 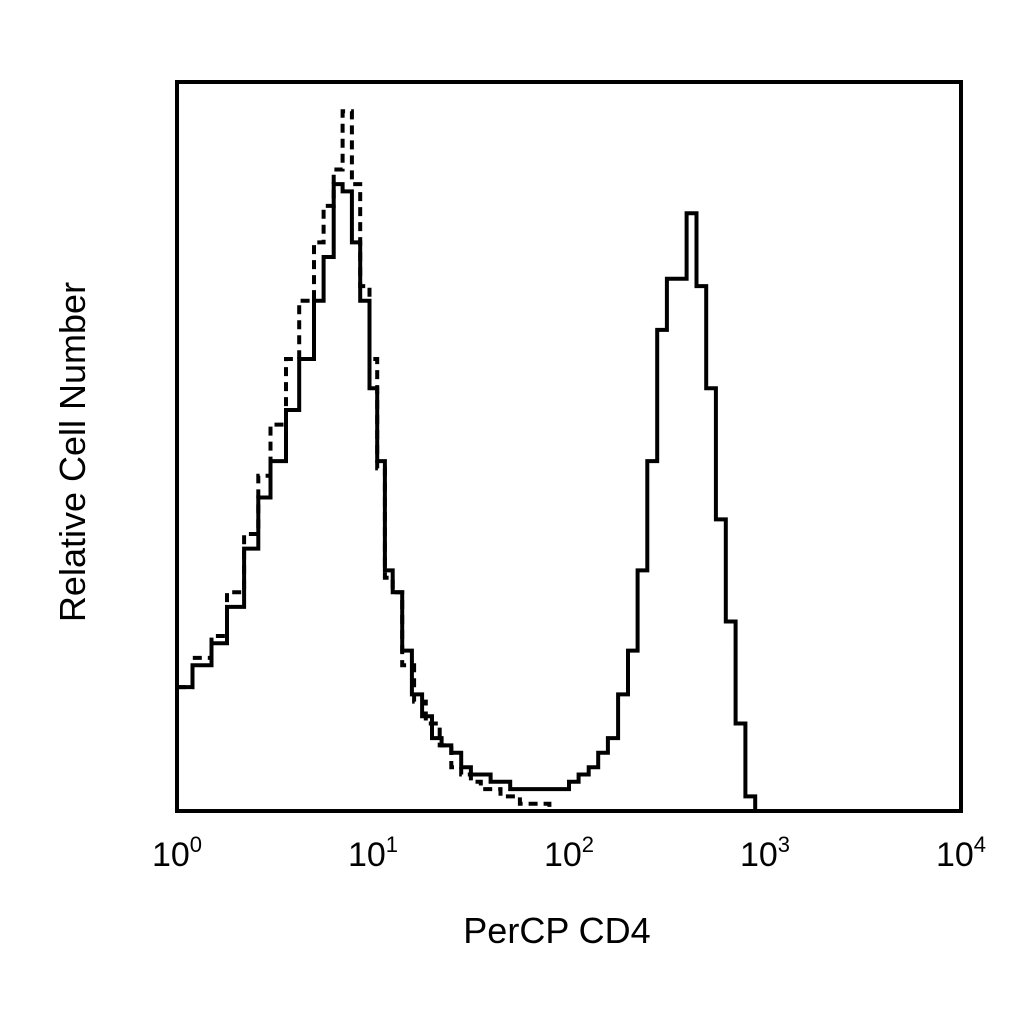 I want to click on x-tick-label-2: 10², so click(x=569, y=853).